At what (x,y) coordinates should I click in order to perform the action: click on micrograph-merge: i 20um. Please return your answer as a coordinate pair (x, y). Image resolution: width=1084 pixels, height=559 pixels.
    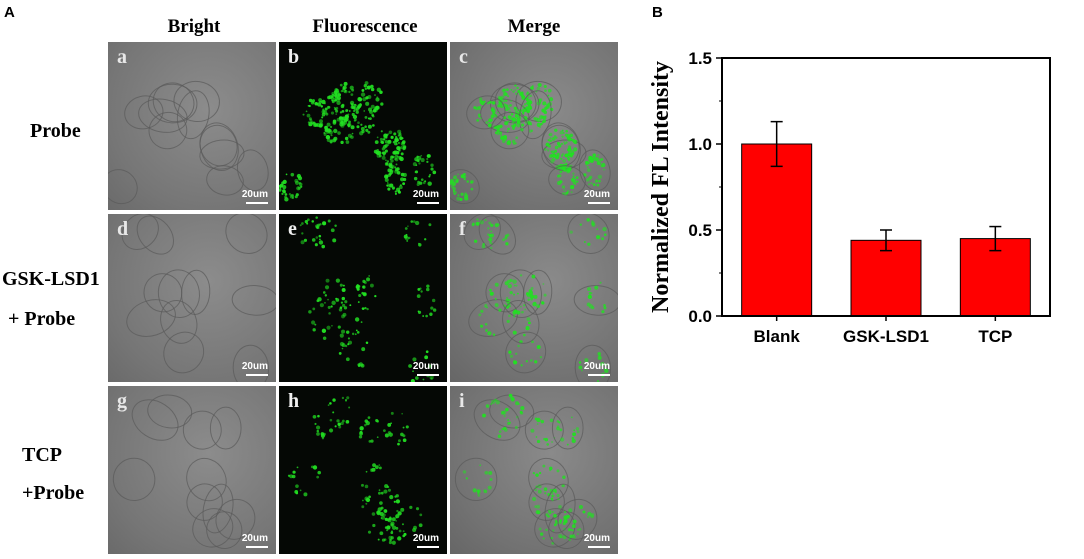
    Looking at the image, I should click on (534, 470).